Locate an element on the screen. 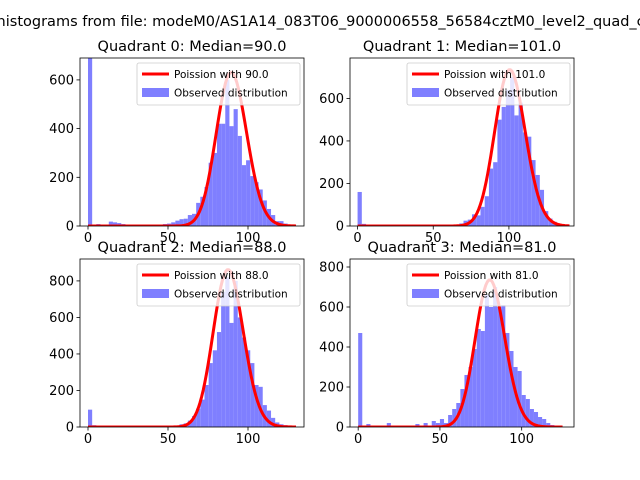 The width and height of the screenshot is (640, 480). legend: Poission with 81.0 Observed distribution is located at coordinates (488, 285).